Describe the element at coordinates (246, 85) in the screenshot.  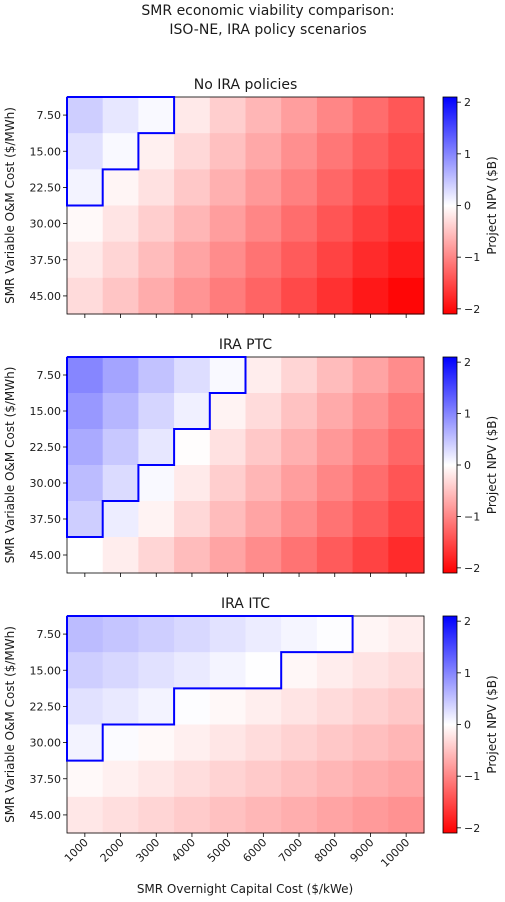
I see `panel-title: No IRA policies` at that location.